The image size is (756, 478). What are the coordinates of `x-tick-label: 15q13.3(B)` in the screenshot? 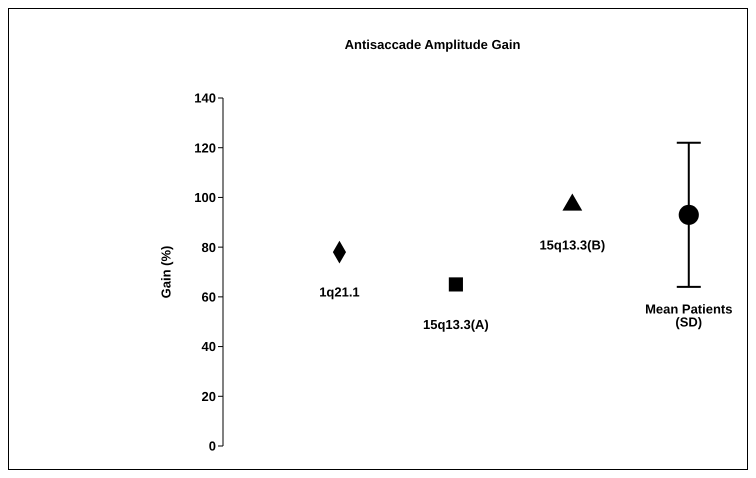 It's located at (572, 245).